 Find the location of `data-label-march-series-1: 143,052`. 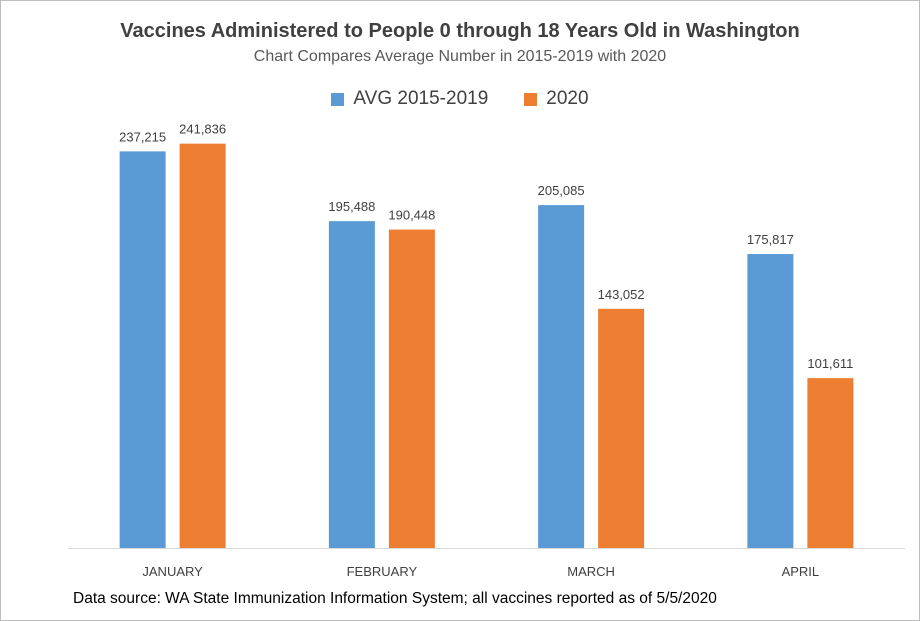

data-label-march-series-1: 143,052 is located at coordinates (621, 294).